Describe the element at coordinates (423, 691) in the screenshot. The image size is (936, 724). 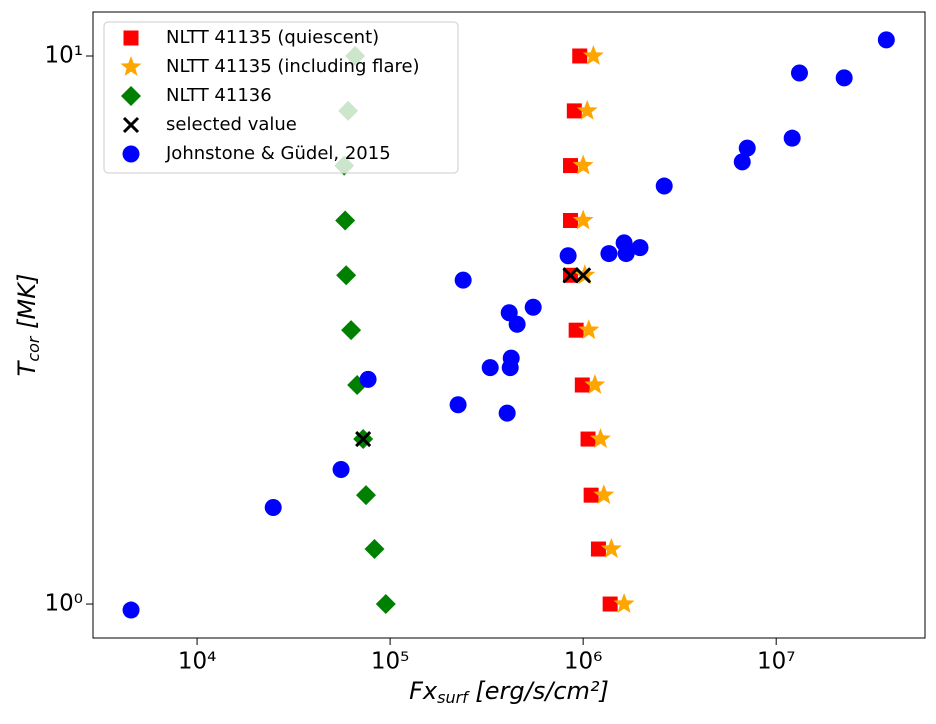
I see `x-label-main: Fx` at that location.